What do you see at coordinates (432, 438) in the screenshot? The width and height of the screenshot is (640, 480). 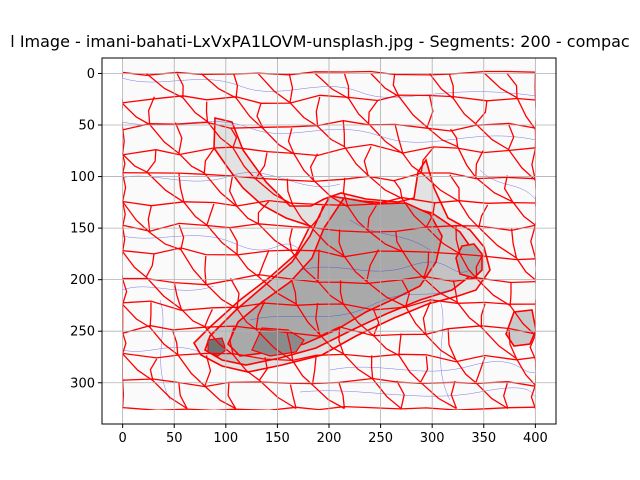 I see `x-tick-label: 300` at bounding box center [432, 438].